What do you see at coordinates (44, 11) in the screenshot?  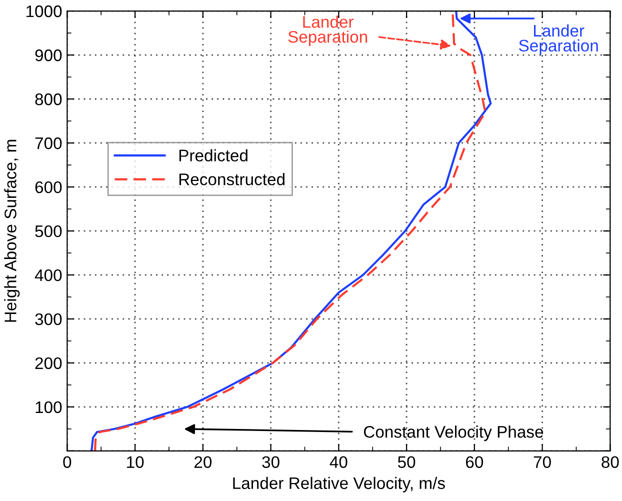 I see `y-tick-label: 1000` at bounding box center [44, 11].